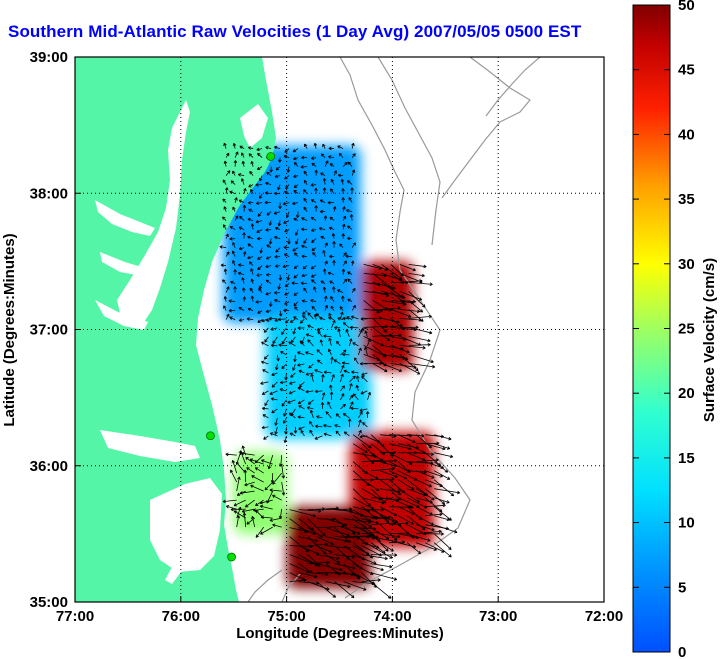 The height and width of the screenshot is (659, 724). I want to click on station-markers, so click(241, 357).